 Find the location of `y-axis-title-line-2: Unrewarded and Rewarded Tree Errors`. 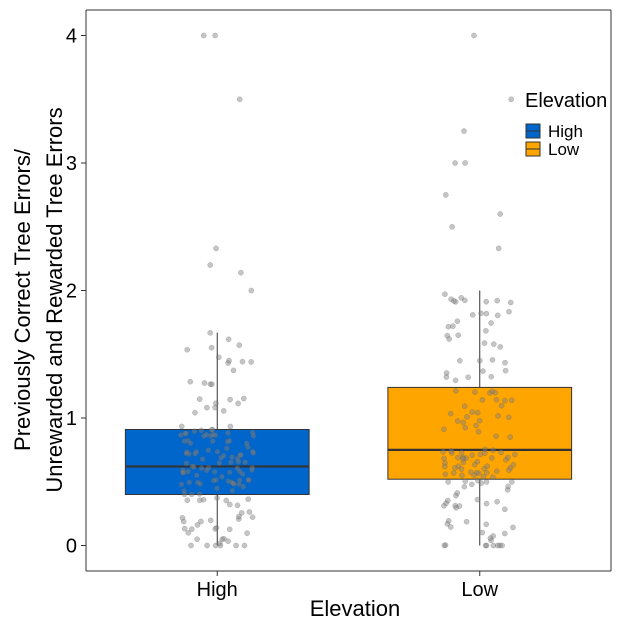

y-axis-title-line-2: Unrewarded and Rewarded Tree Errors is located at coordinates (54, 299).